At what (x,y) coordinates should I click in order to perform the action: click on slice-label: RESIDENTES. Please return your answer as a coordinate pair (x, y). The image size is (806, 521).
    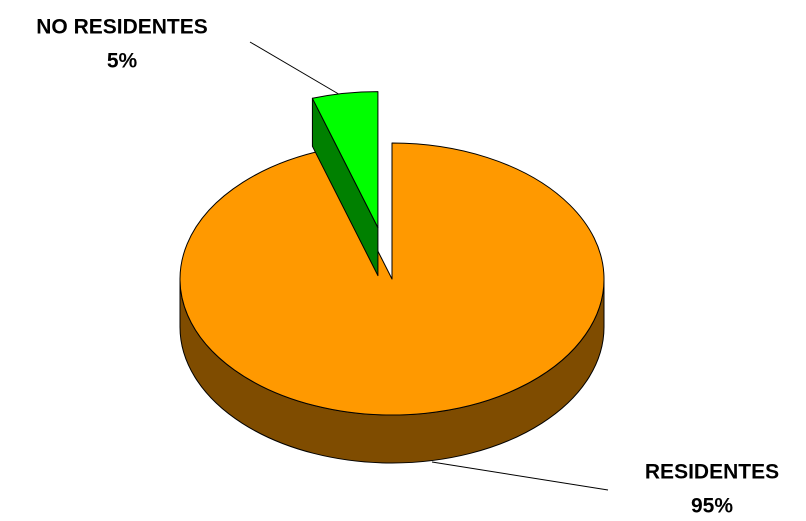
    Looking at the image, I should click on (712, 472).